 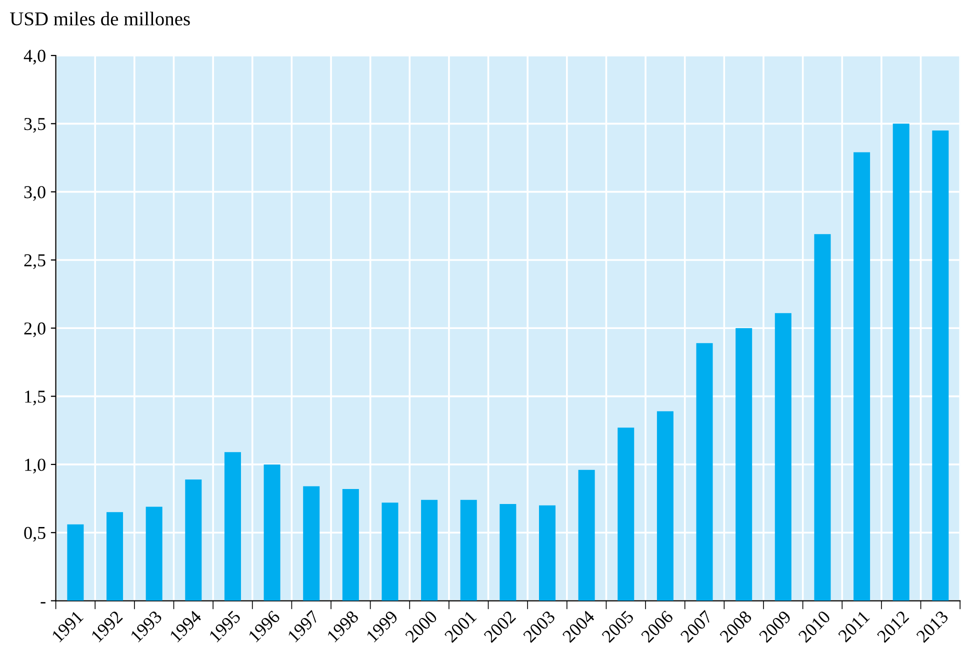 What do you see at coordinates (854, 626) in the screenshot?
I see `x-tick-label: 2011` at bounding box center [854, 626].